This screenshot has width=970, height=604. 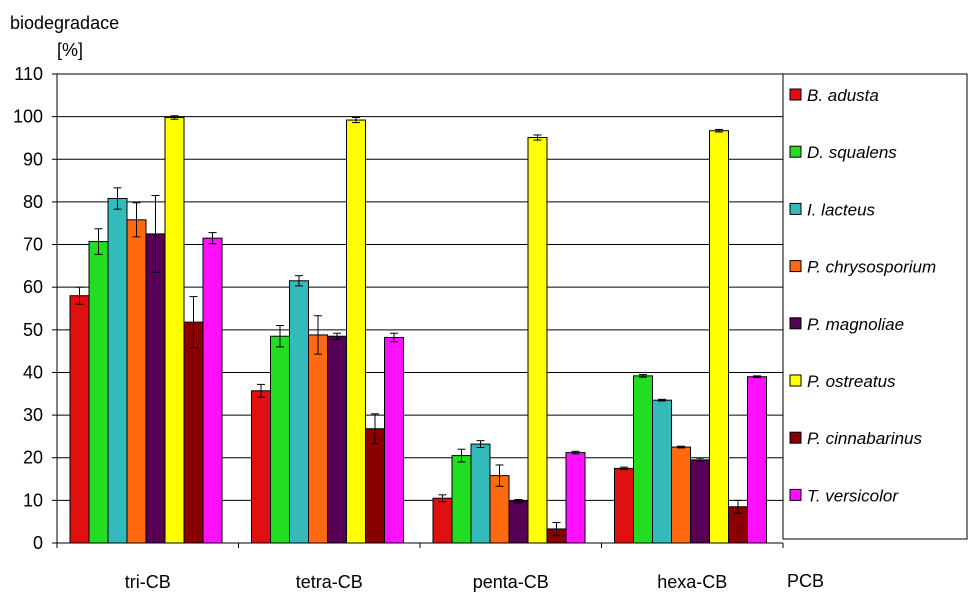 I want to click on y-tick-label: 30, so click(x=33, y=415).